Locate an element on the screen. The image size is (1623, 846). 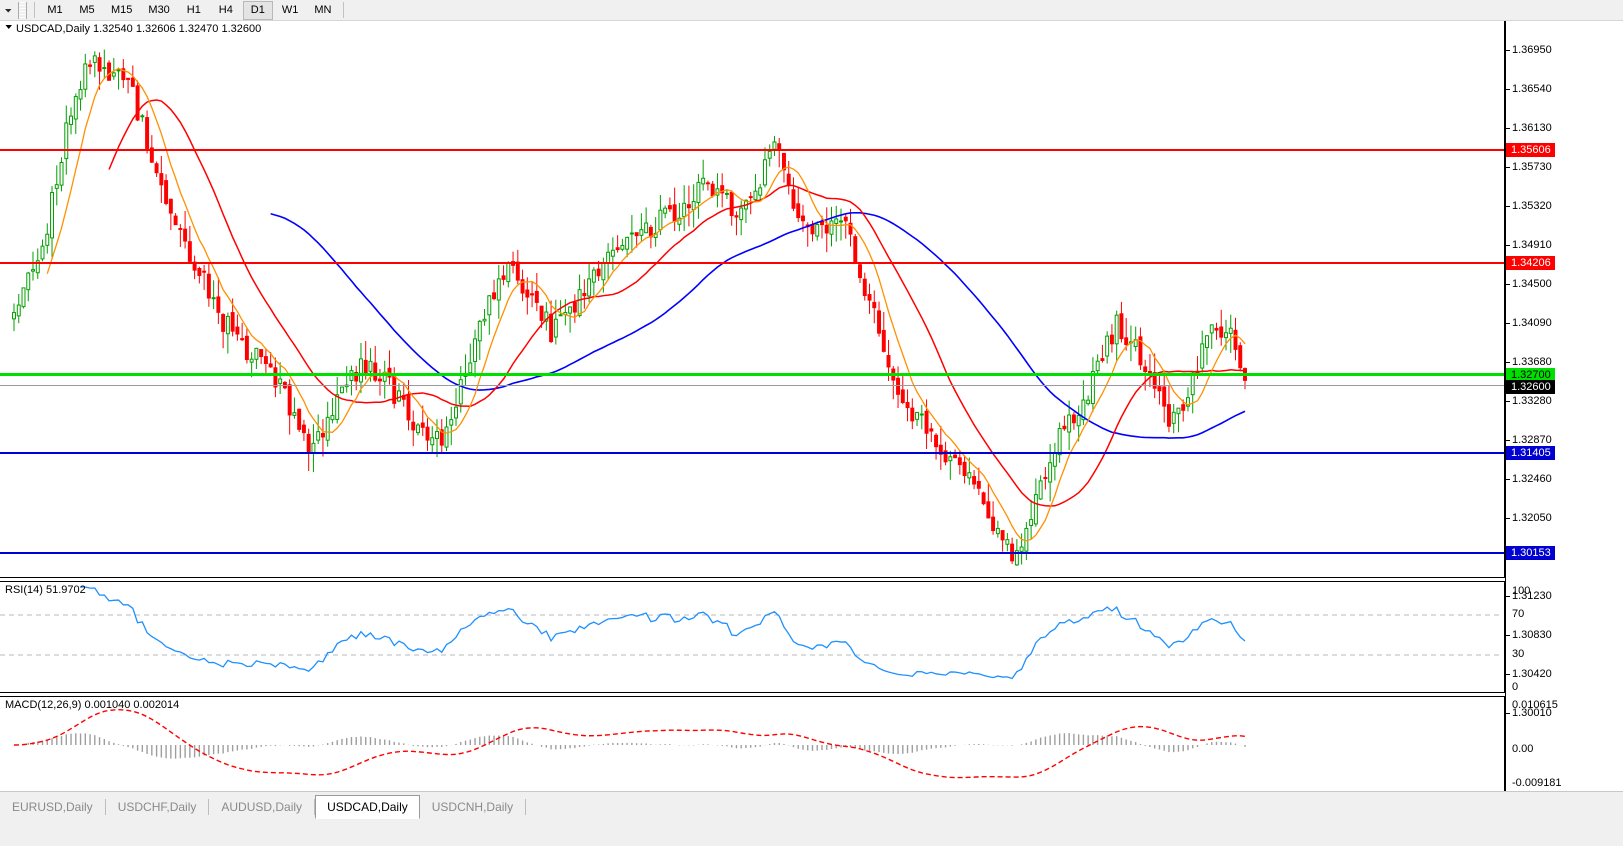
toolbar-divider is located at coordinates (34, 10).